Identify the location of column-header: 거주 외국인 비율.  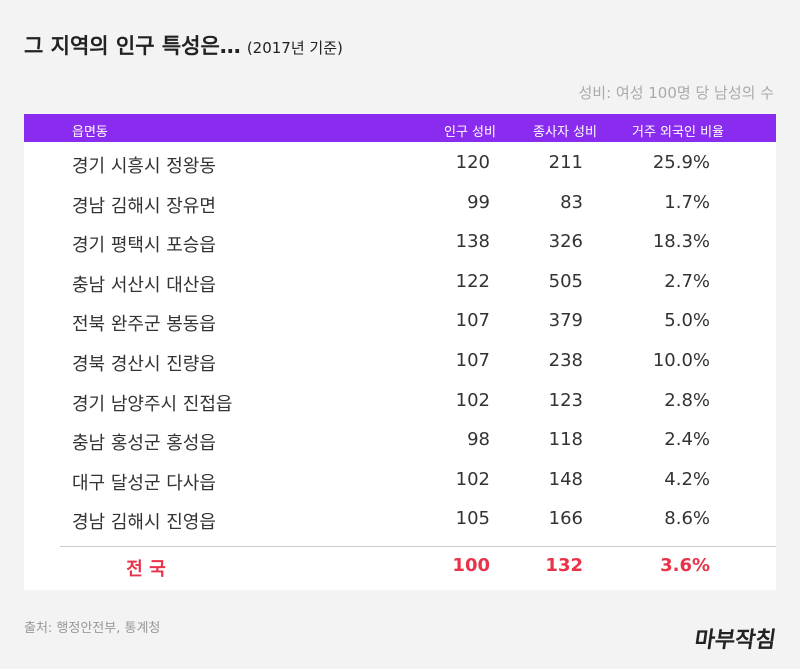
(678, 132).